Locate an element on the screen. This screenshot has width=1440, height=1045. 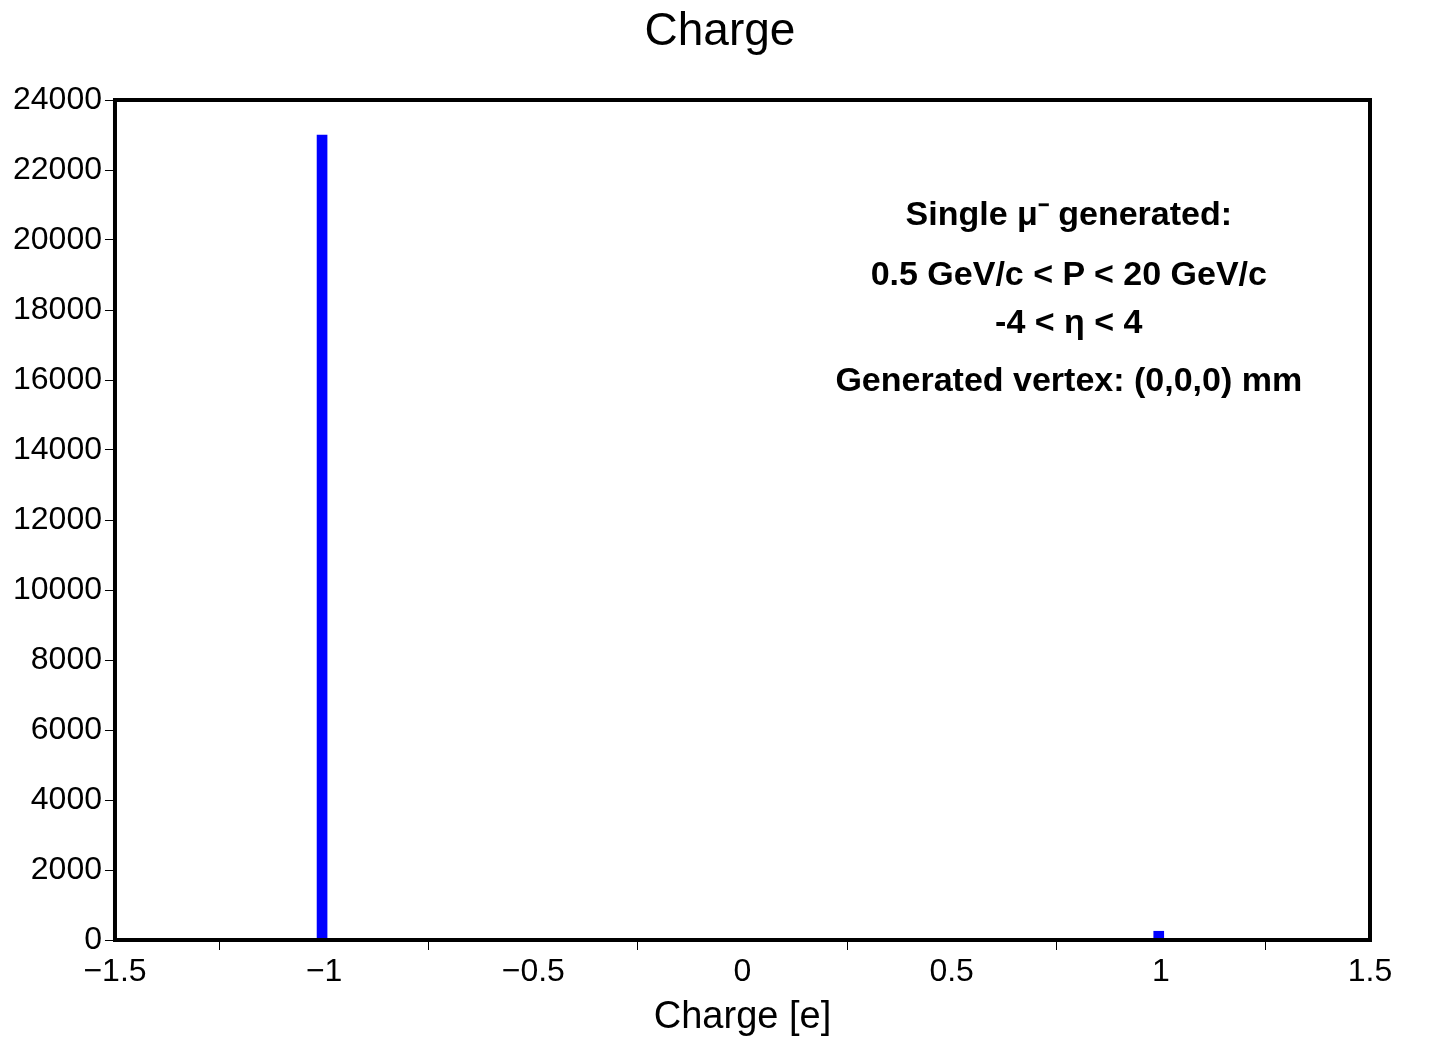
x-axis-title: Charge [e] is located at coordinates (742, 1014).